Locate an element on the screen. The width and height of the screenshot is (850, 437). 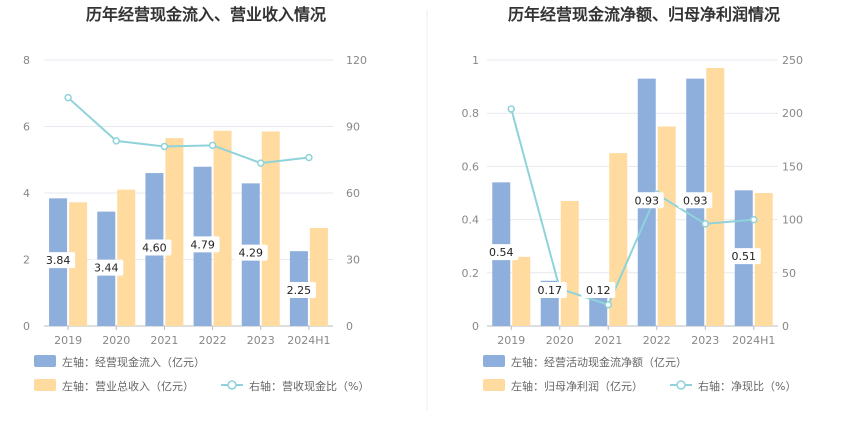
data-label: 2.25 is located at coordinates (299, 290).